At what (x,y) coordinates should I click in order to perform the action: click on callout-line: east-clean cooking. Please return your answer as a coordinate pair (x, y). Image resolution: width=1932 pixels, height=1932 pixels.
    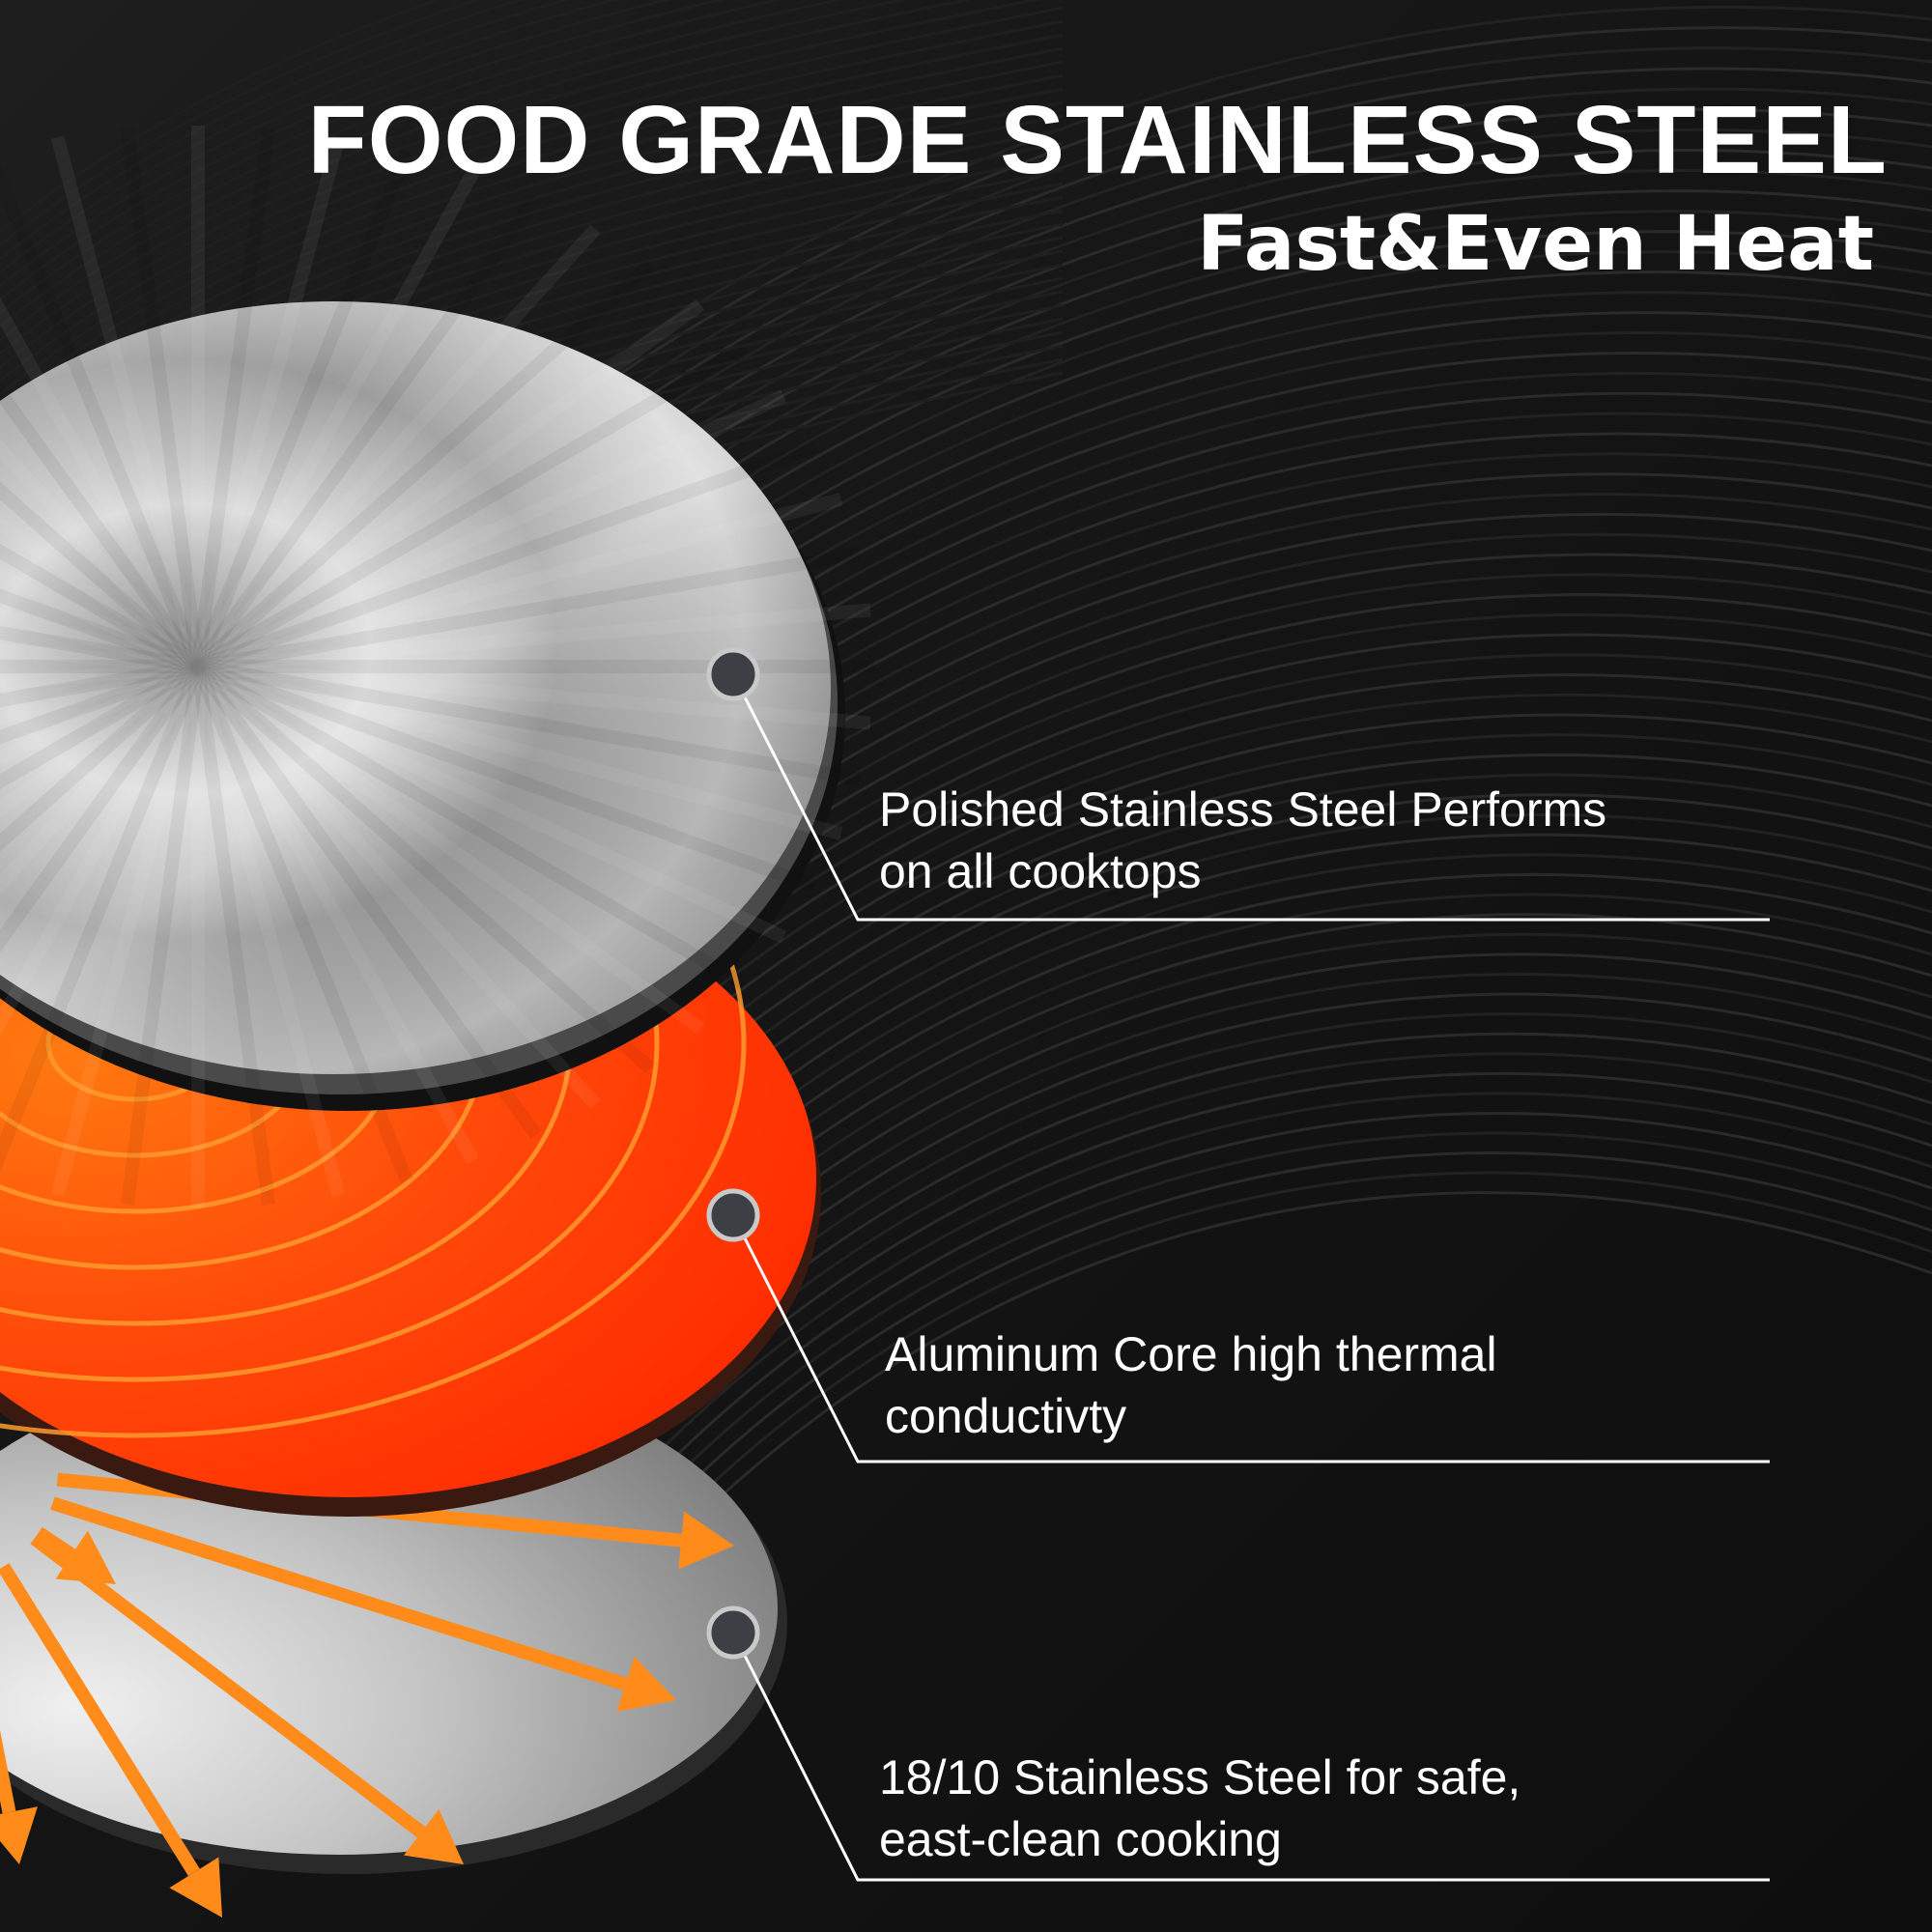
    Looking at the image, I should click on (1080, 1839).